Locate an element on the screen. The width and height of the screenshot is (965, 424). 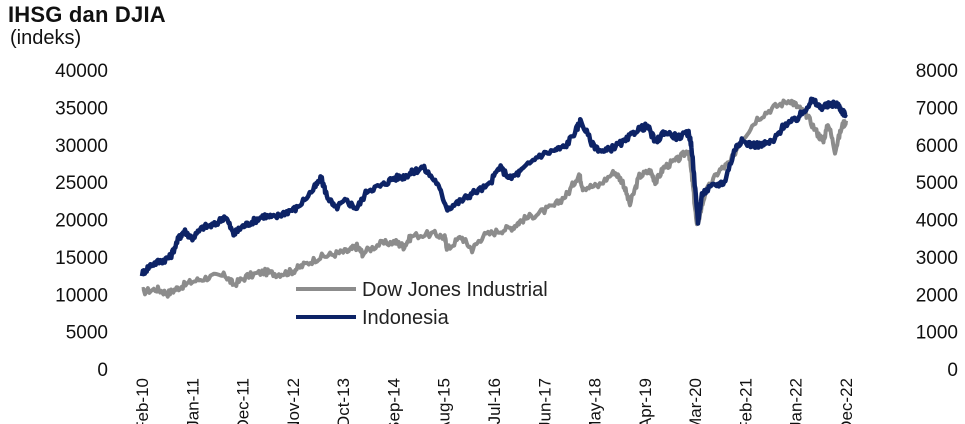
x-tick-label: May-18 is located at coordinates (595, 401).